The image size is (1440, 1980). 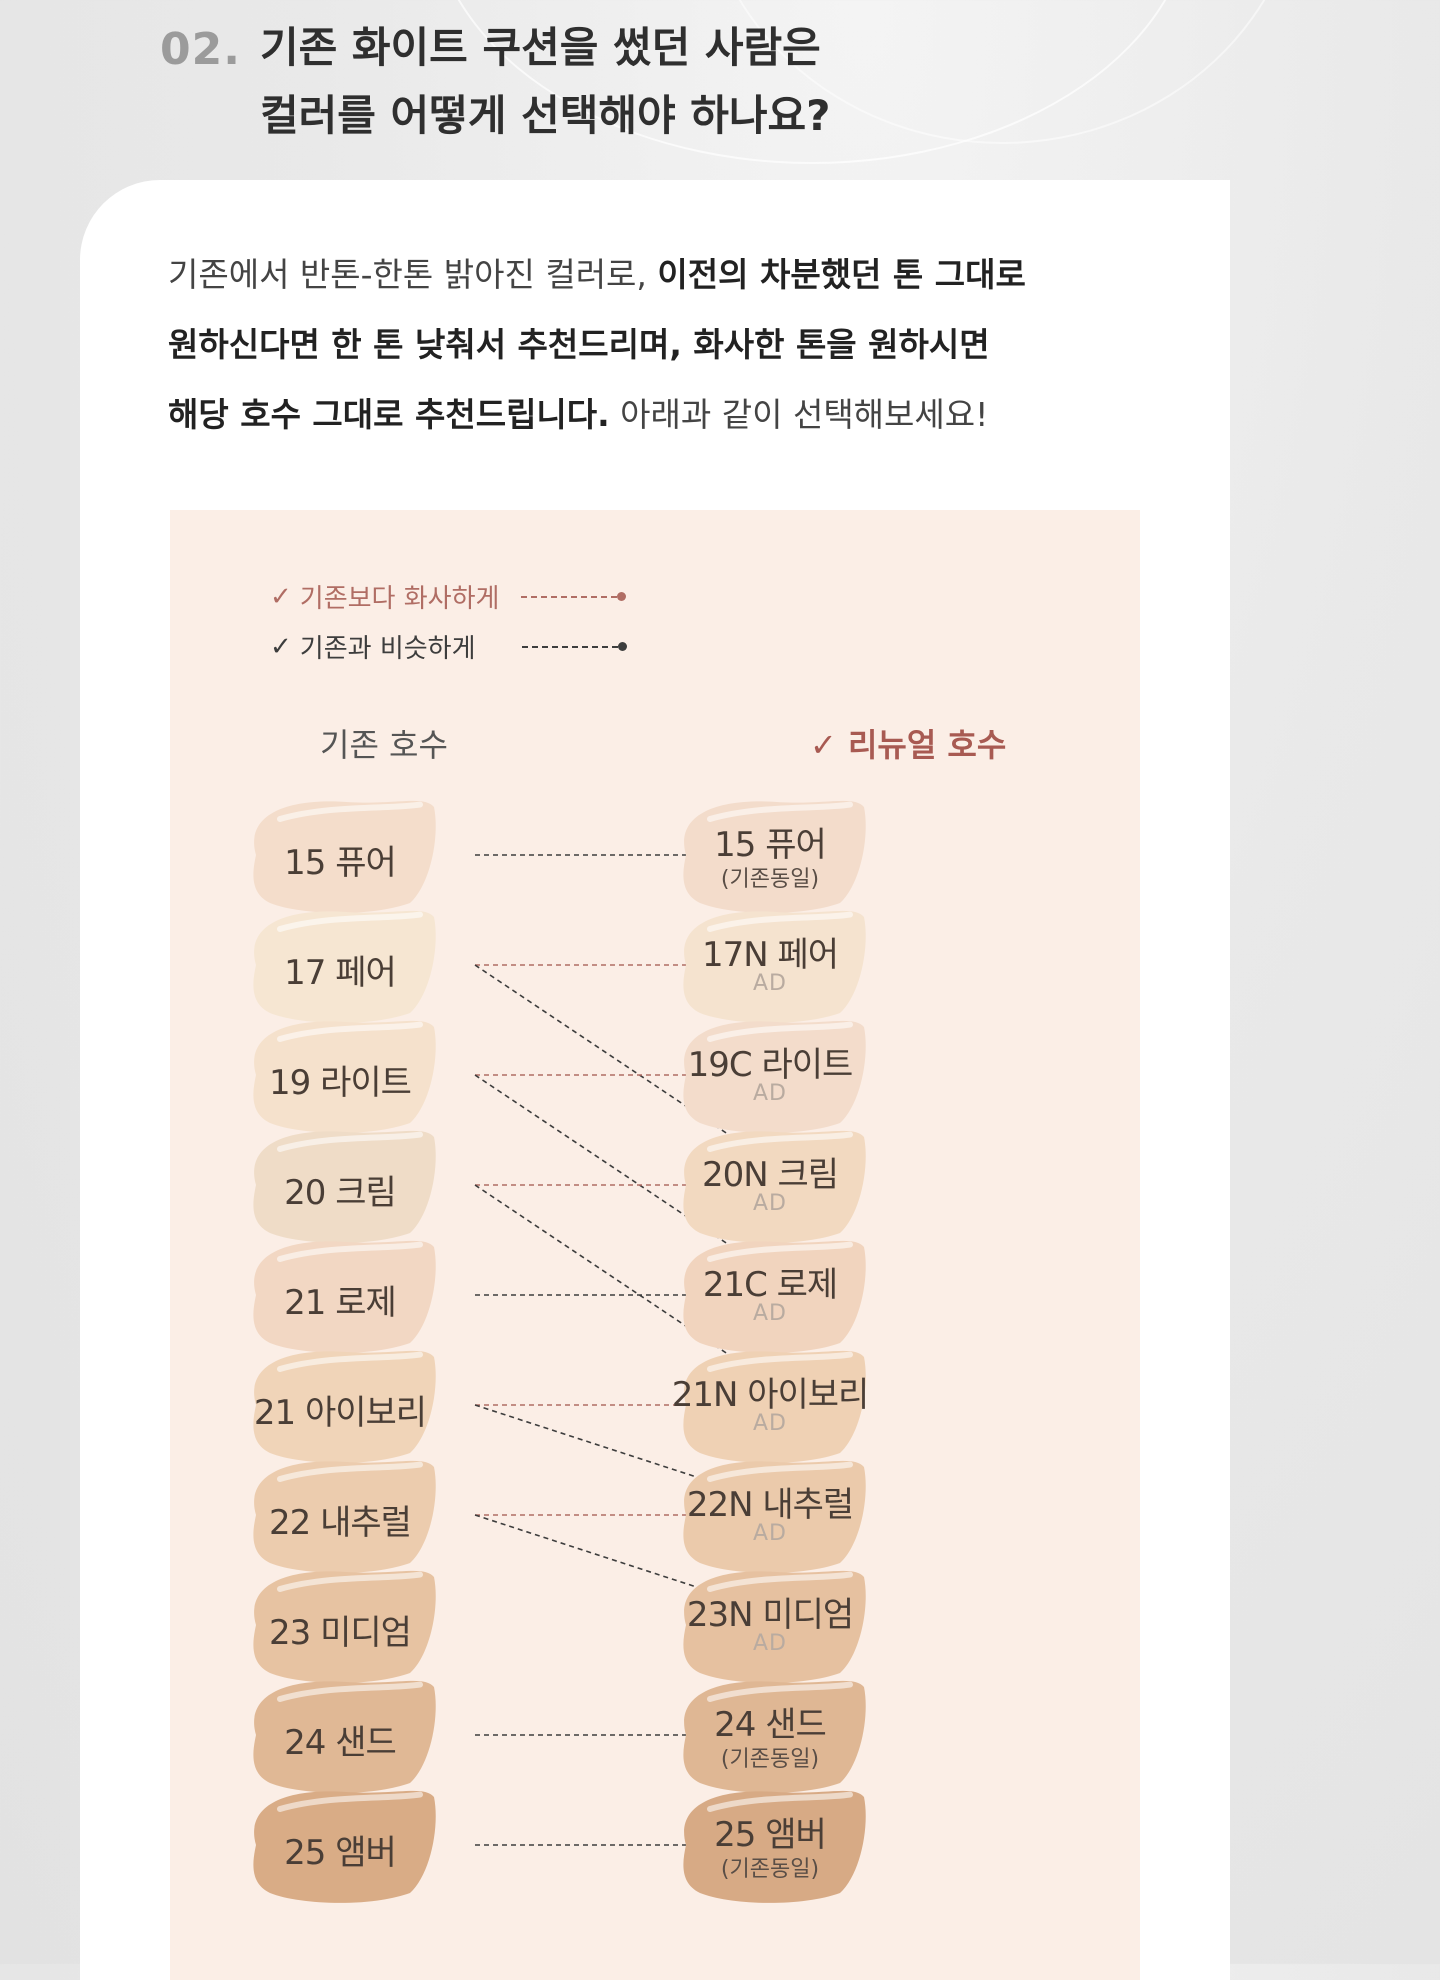 I want to click on intro-part2: 아래과 같이 선택해보세요!, so click(x=799, y=414).